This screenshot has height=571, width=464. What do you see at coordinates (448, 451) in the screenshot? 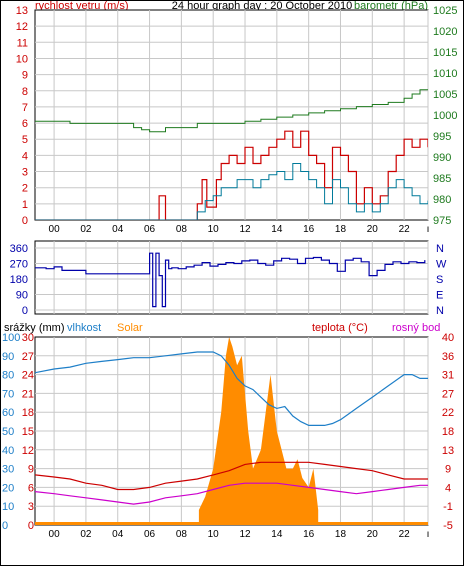
I see `temperature-tick-label: 13` at bounding box center [448, 451].